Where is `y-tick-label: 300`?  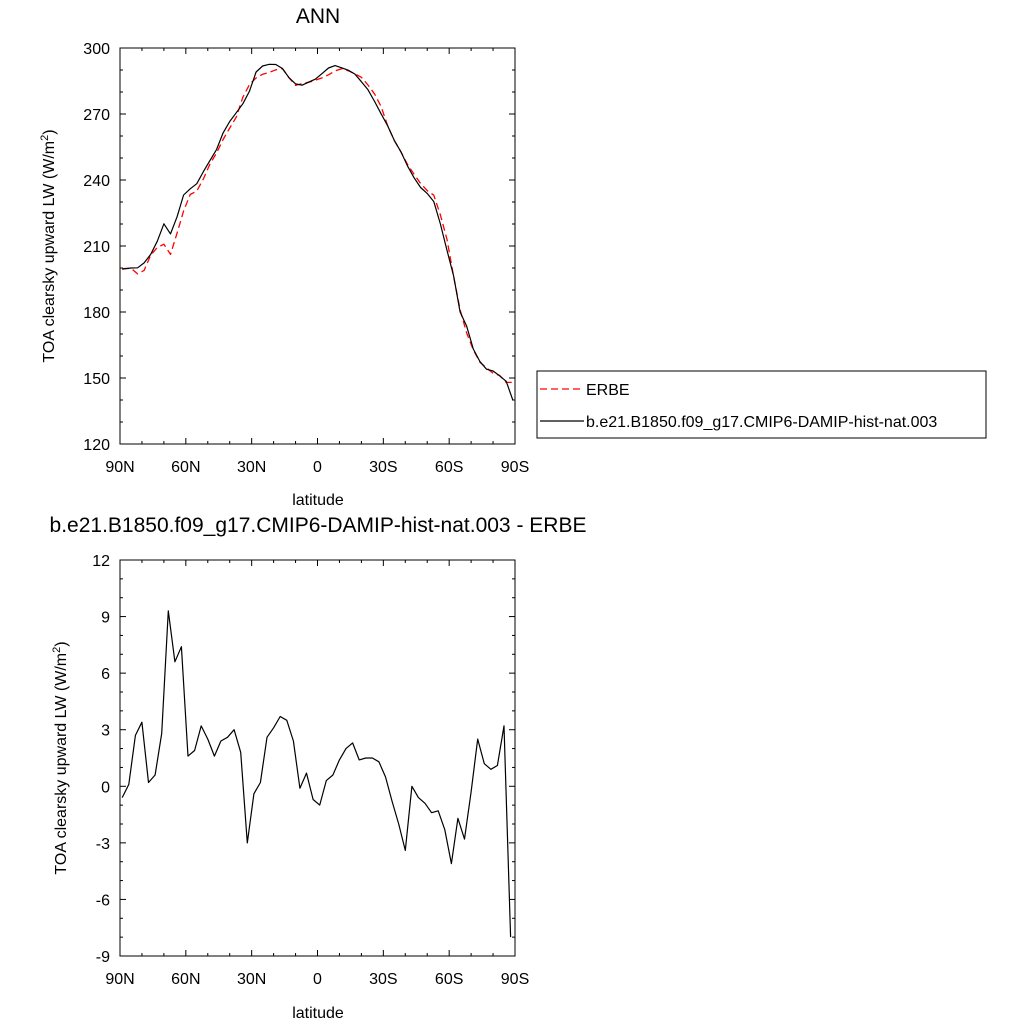 y-tick-label: 300 is located at coordinates (96, 49).